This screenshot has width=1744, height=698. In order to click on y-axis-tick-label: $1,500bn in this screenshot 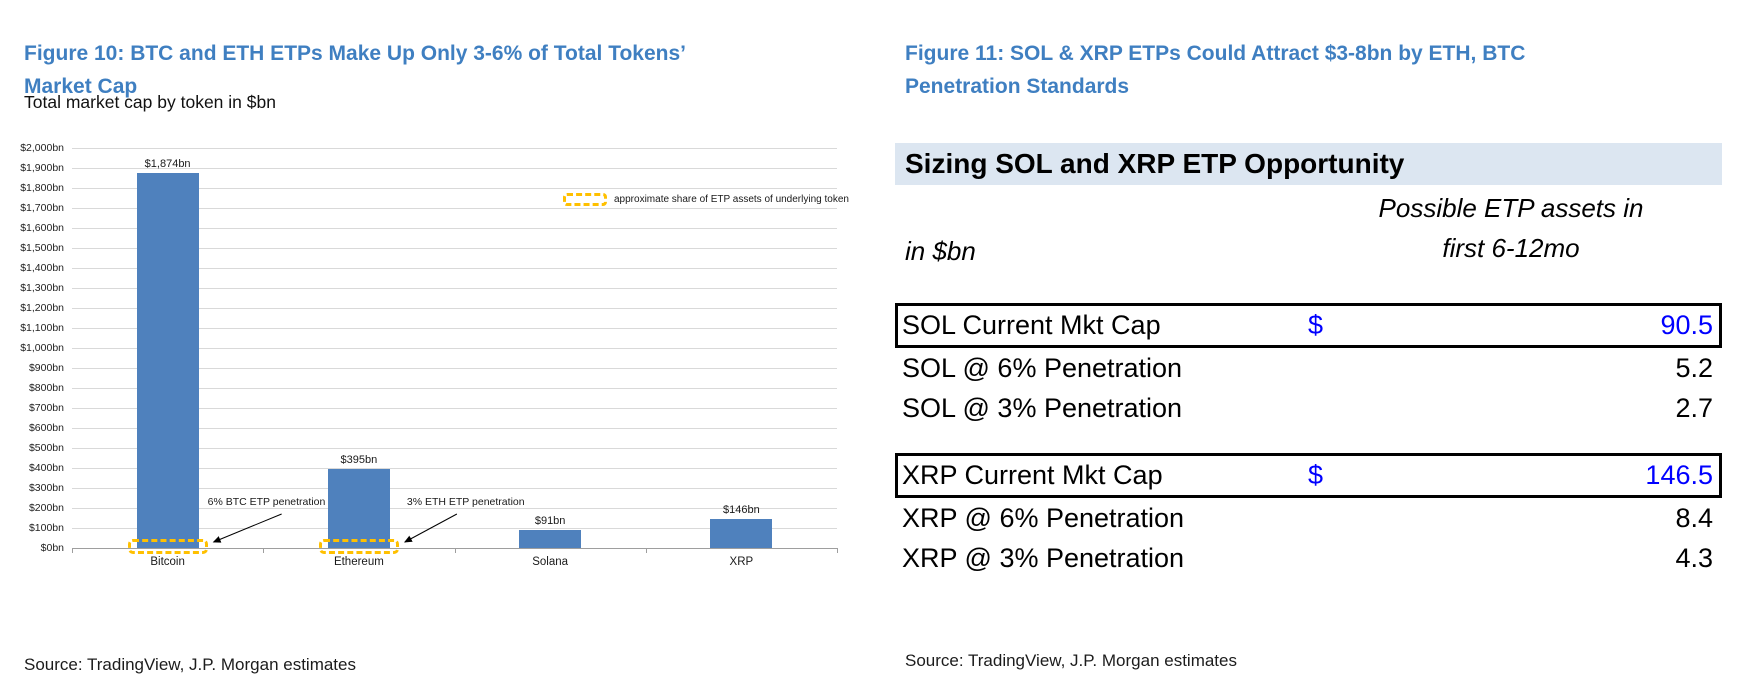, I will do `click(42, 248)`.